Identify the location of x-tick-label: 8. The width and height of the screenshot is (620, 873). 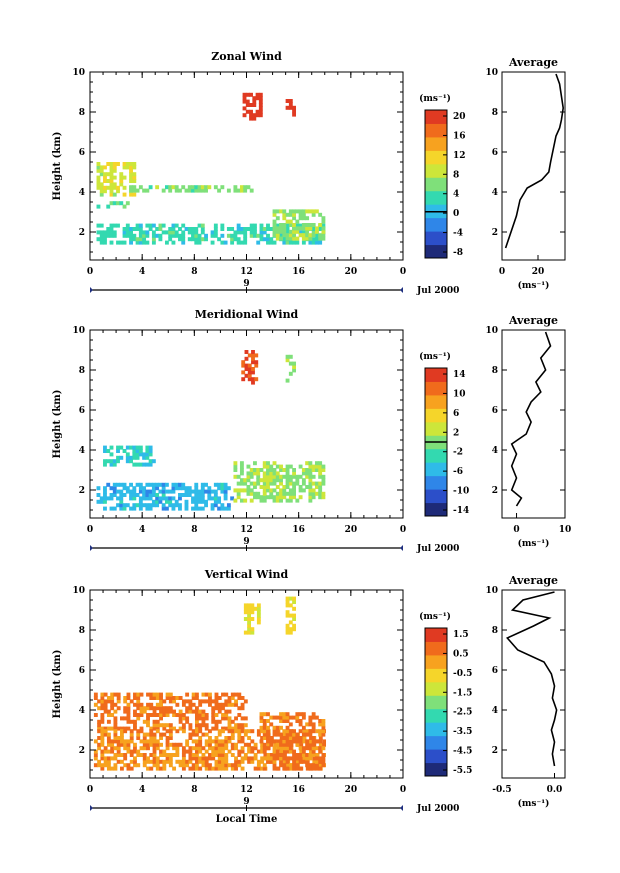
(194, 790).